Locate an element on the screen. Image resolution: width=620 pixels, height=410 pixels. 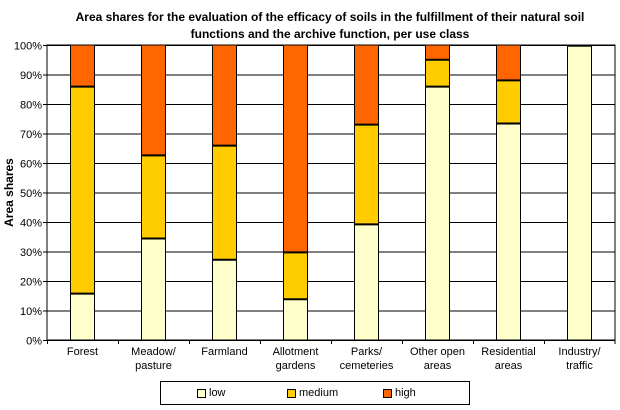
legend-label: high is located at coordinates (405, 393).